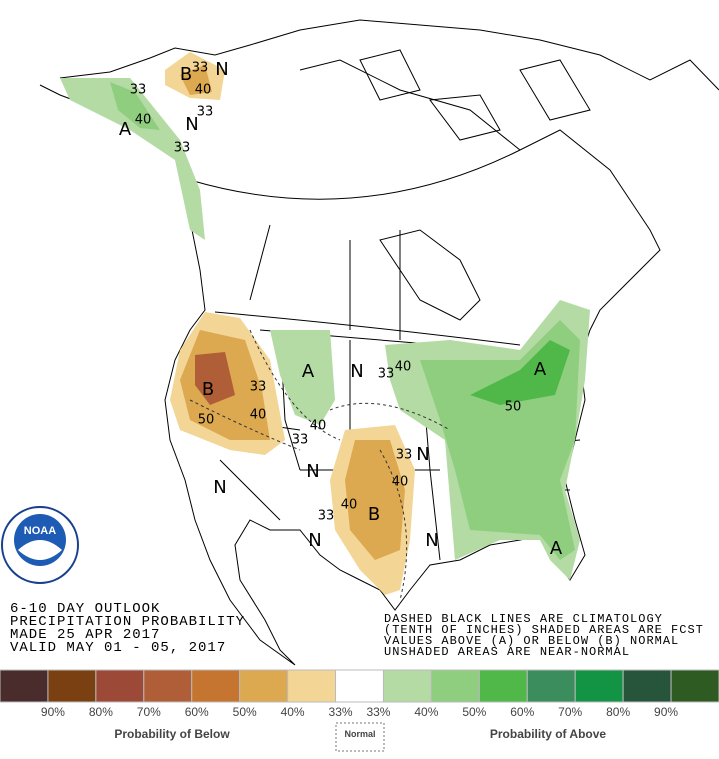  Describe the element at coordinates (359, 734) in the screenshot. I see `legend-normal: Normal` at that location.